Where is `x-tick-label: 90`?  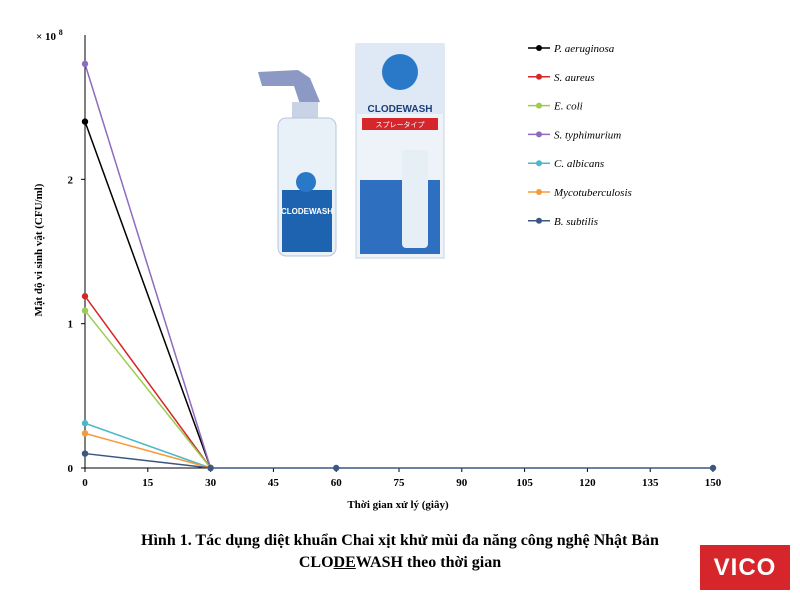
x-tick-label: 90 is located at coordinates (462, 483).